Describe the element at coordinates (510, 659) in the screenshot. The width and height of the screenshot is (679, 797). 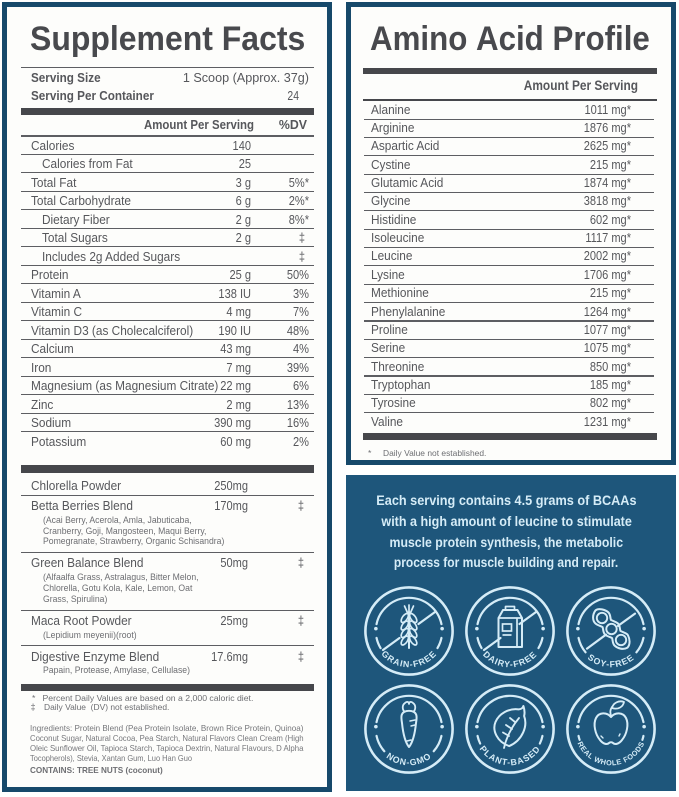
I see `svg-text: DAIRY-FREE` at that location.